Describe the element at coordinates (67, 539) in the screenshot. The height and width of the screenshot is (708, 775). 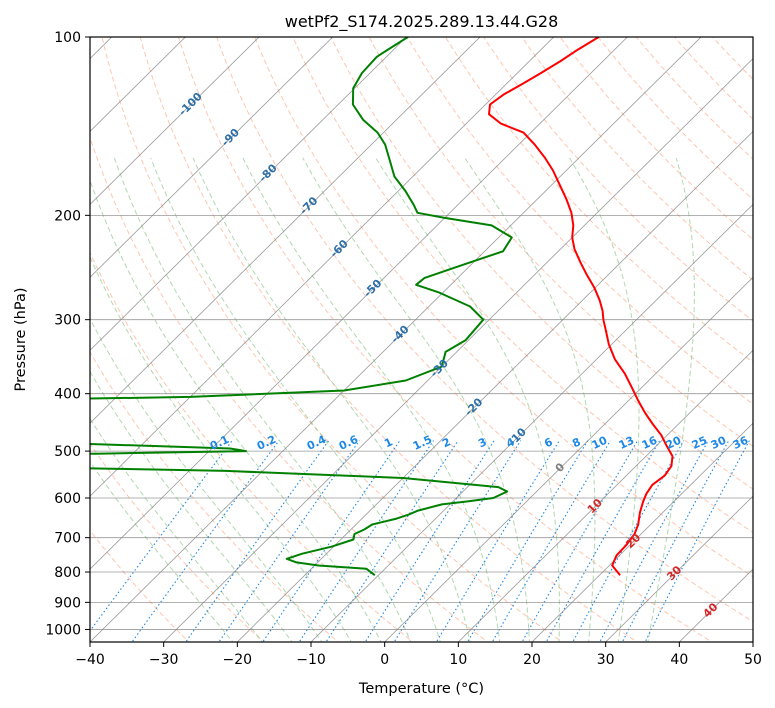
I see `y-tick-label: 700` at that location.